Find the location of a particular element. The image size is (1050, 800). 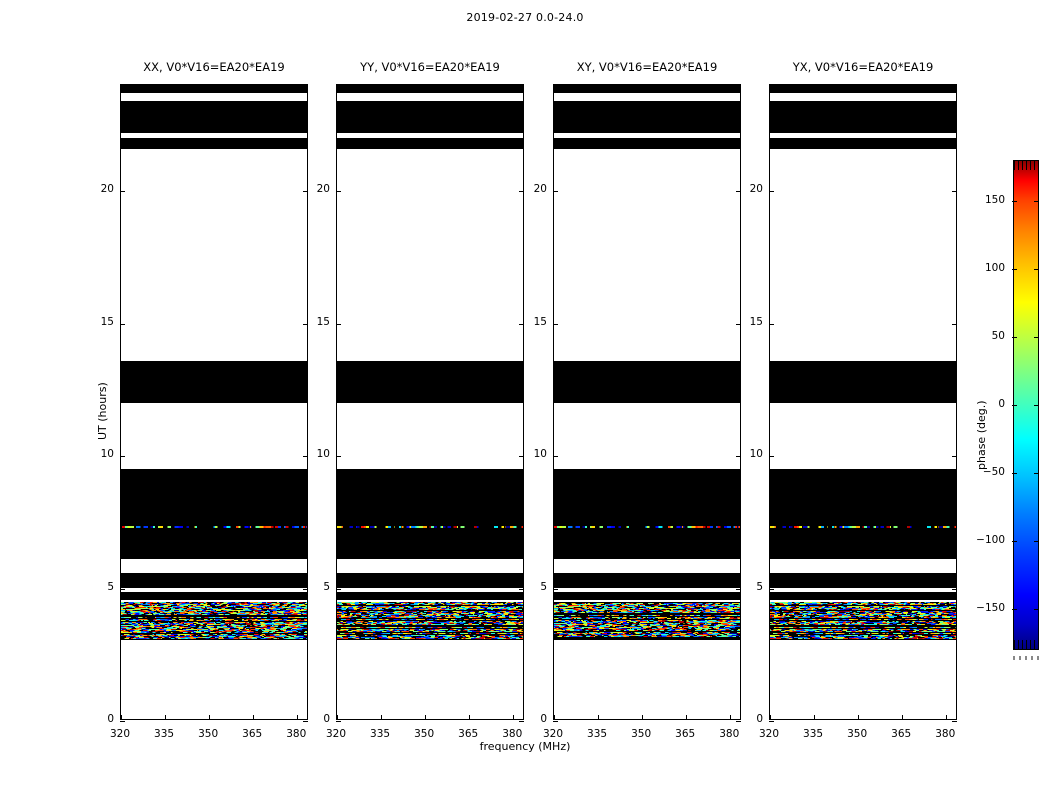

panel-title-xx: XX, V0*V16=EA20*EA19 is located at coordinates (214, 67).